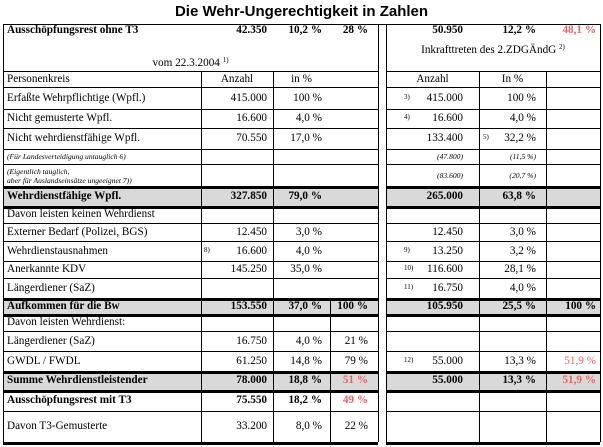  What do you see at coordinates (305, 30) in the screenshot?
I see `cell-percent: 10,2 %` at bounding box center [305, 30].